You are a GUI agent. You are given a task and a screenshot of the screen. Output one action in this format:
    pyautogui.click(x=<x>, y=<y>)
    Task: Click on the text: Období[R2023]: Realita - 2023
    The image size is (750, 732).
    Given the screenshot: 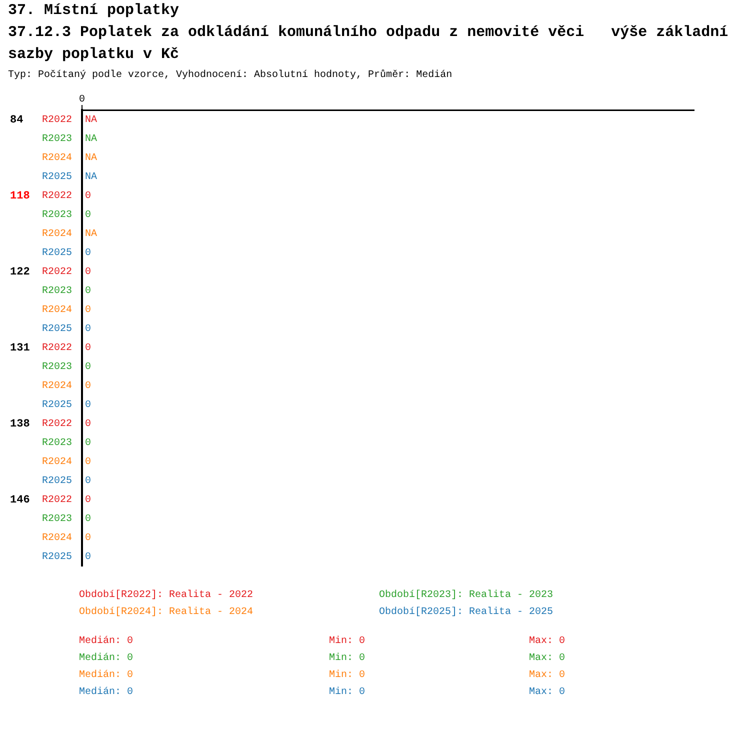 What is the action you would take?
    pyautogui.click(x=466, y=595)
    